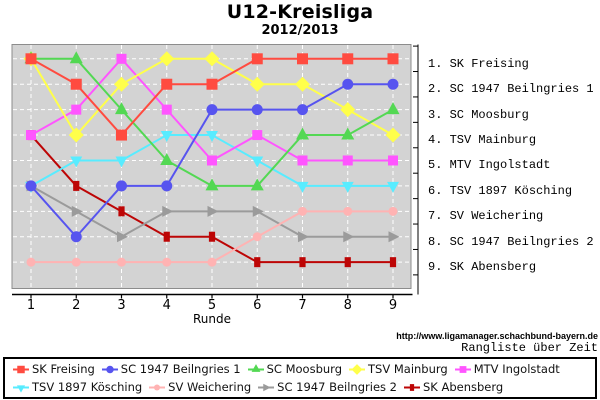 The width and height of the screenshot is (600, 400). I want to click on x-tick-label-3: 3, so click(121, 305).